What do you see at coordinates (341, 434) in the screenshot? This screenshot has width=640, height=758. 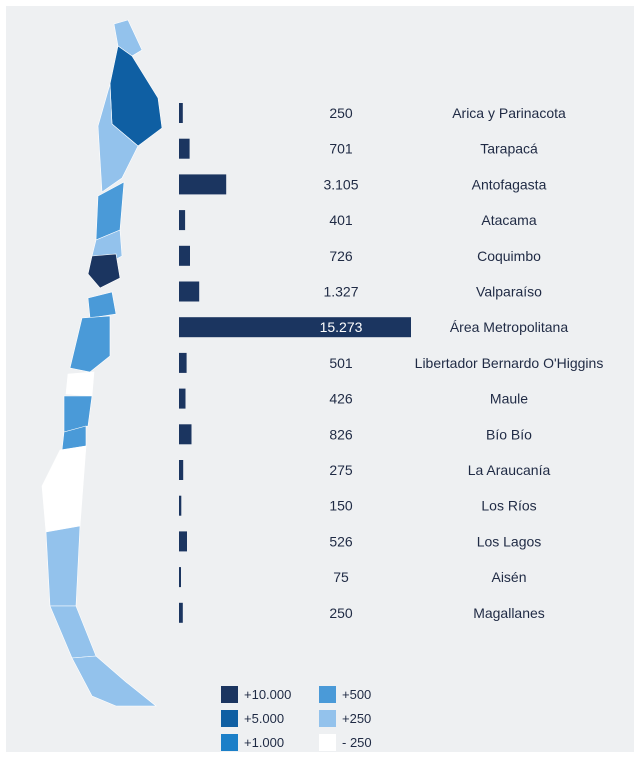 I see `value-label: 826` at bounding box center [341, 434].